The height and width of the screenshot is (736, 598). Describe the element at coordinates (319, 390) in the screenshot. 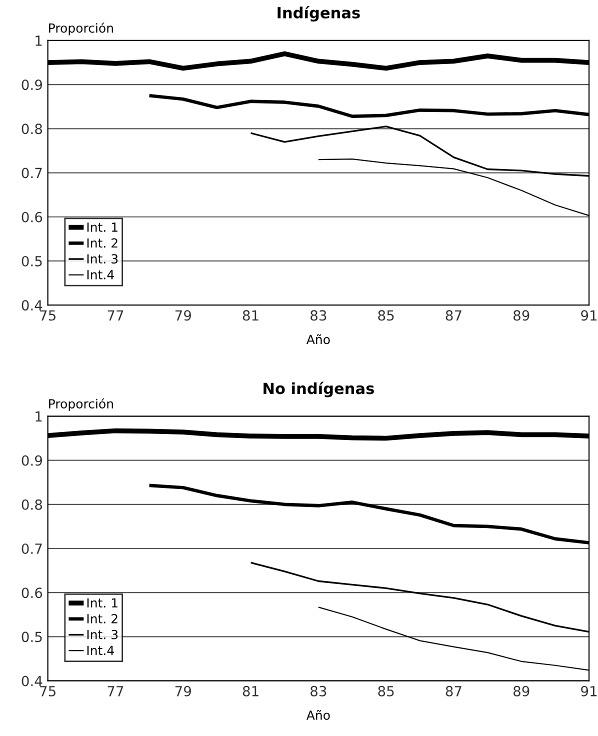

I see `chart-title: No indígenas` at that location.